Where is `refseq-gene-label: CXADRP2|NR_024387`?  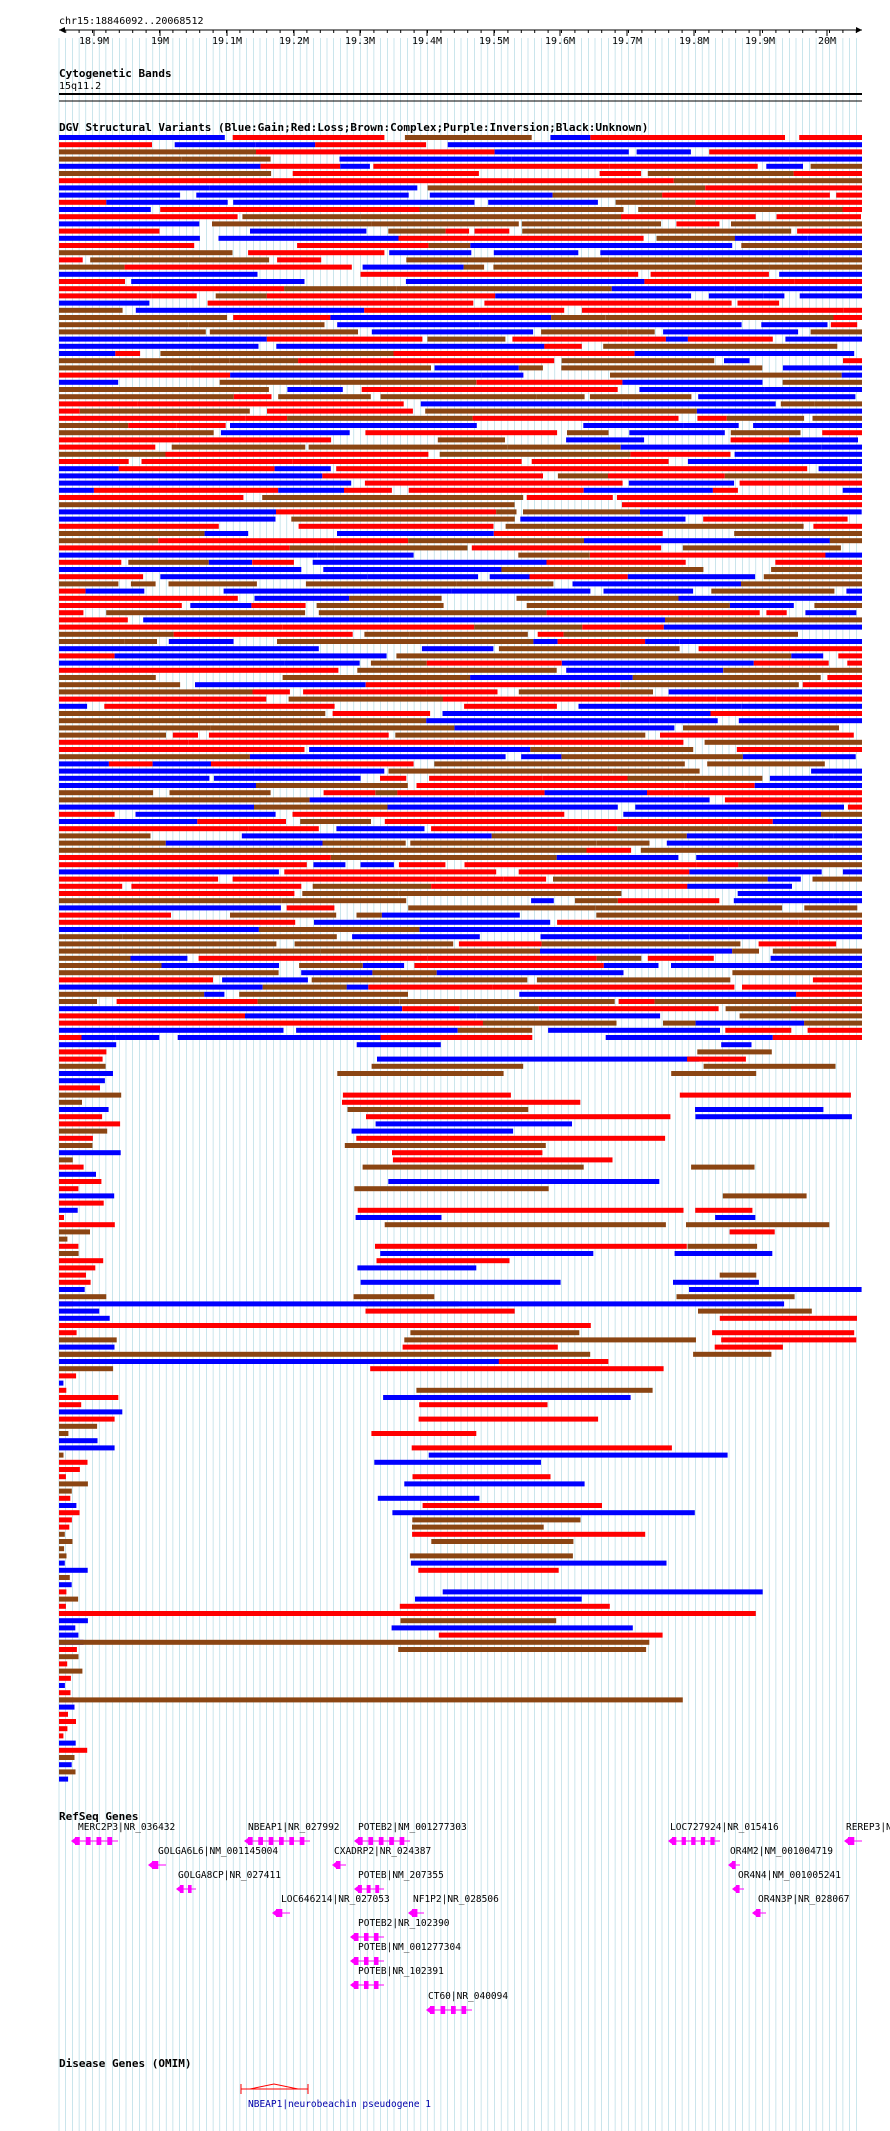 refseq-gene-label: CXADRP2|NR_024387 is located at coordinates (382, 1851).